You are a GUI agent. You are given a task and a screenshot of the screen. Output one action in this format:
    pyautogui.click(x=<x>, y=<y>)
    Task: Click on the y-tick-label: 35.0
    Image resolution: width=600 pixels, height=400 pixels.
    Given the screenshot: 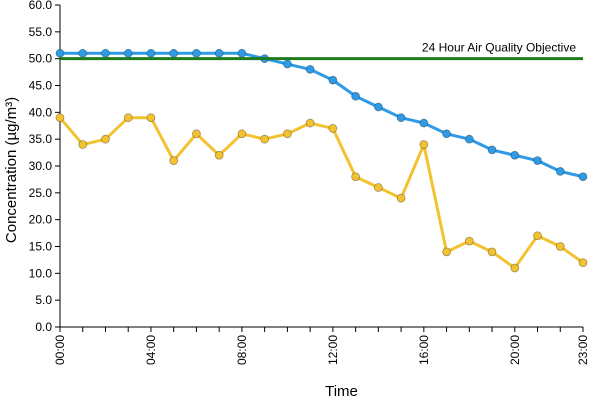 What is the action you would take?
    pyautogui.click(x=41, y=139)
    